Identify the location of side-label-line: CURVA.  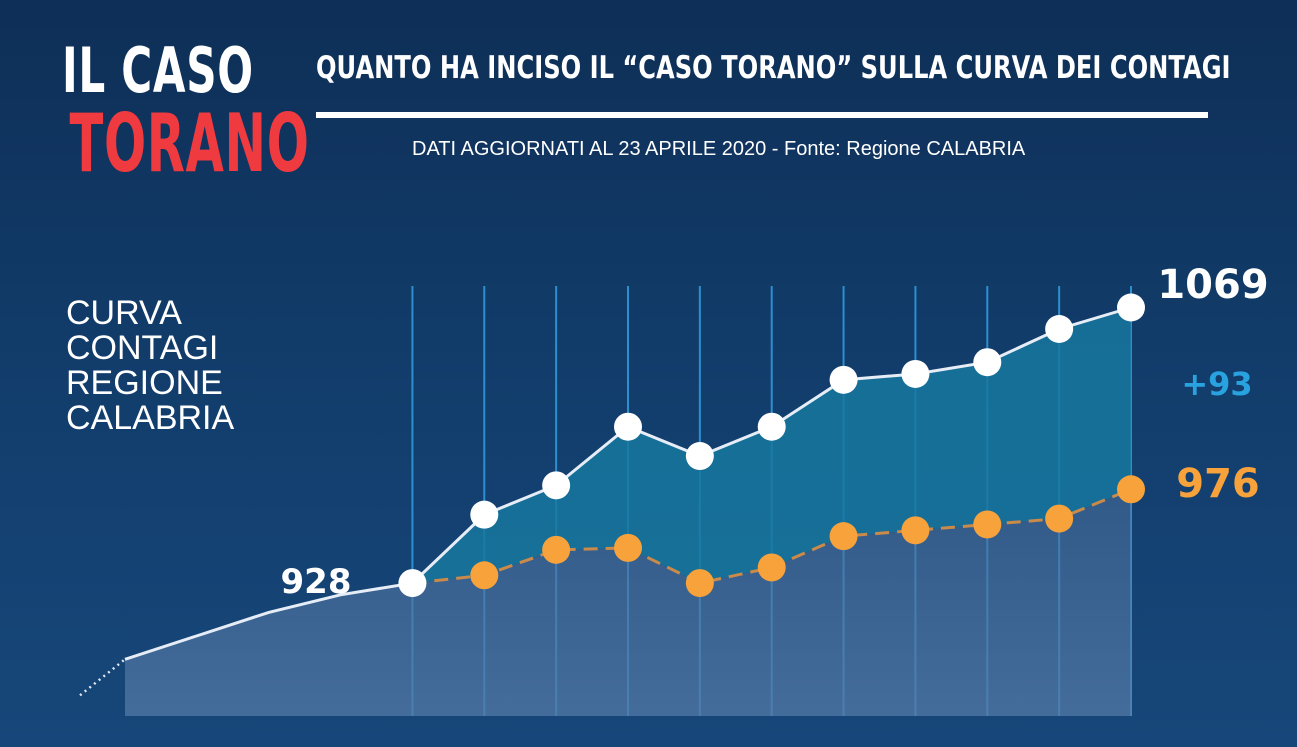
(124, 313).